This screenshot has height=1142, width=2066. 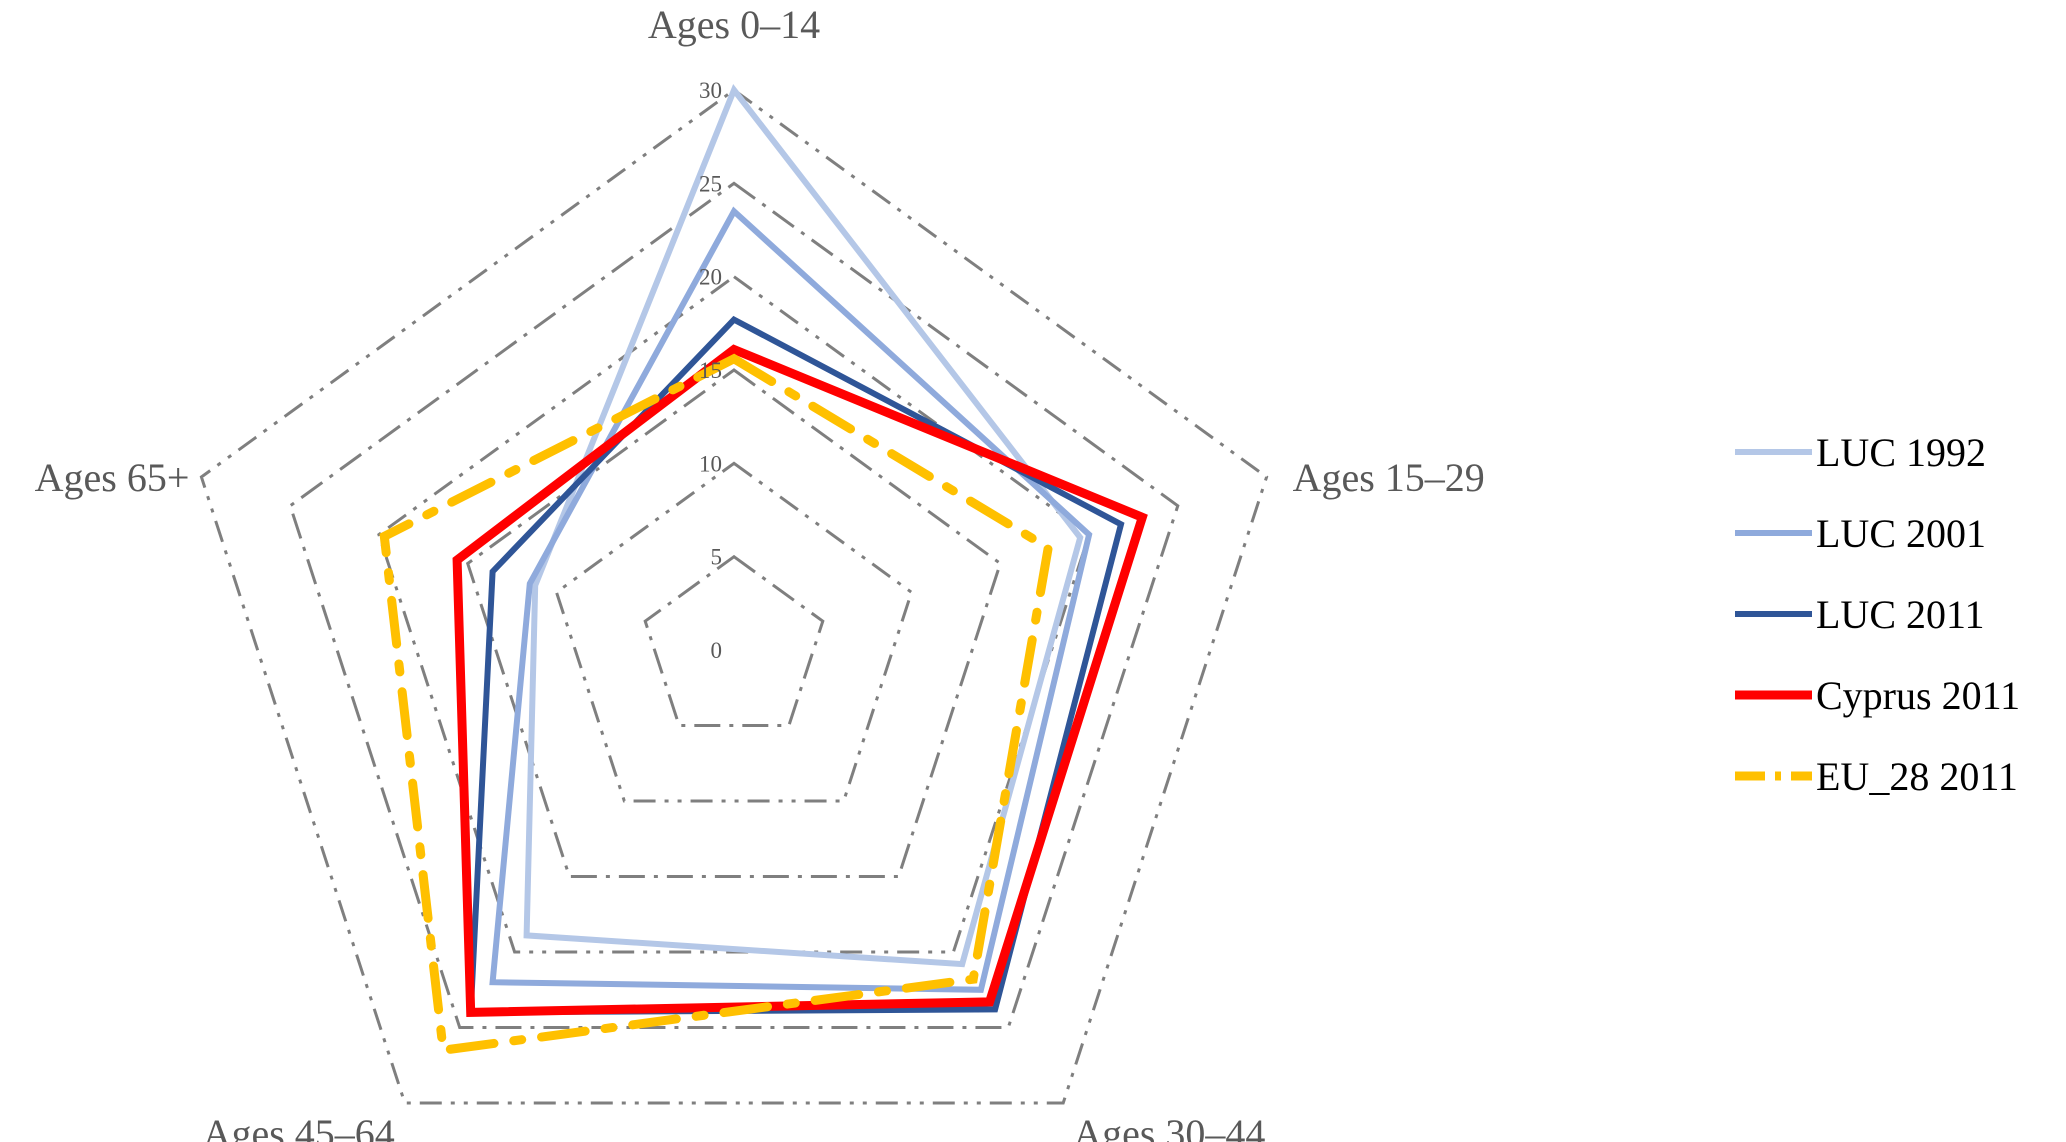 I want to click on tick-labels: 0 5 10 15 20 25 30, so click(x=710, y=370).